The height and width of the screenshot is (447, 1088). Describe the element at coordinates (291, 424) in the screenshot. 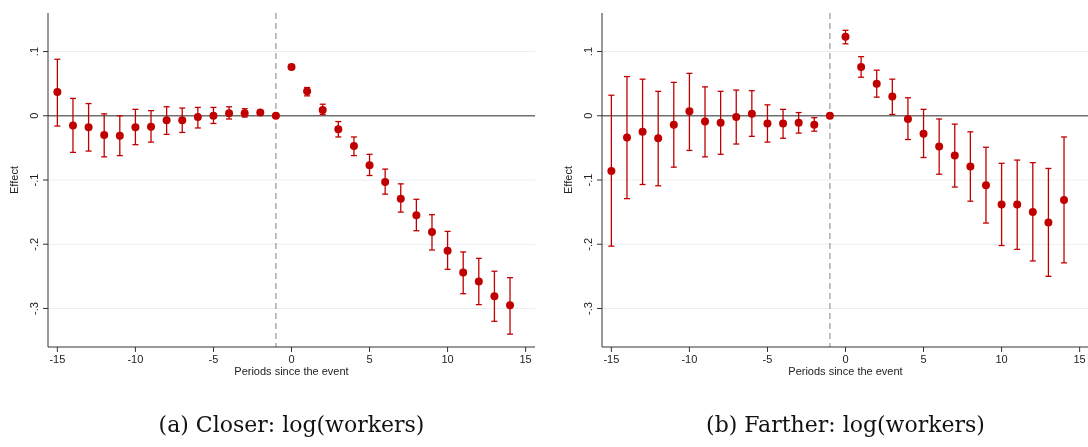

I see `text: (a) Closer: log(workers)` at that location.